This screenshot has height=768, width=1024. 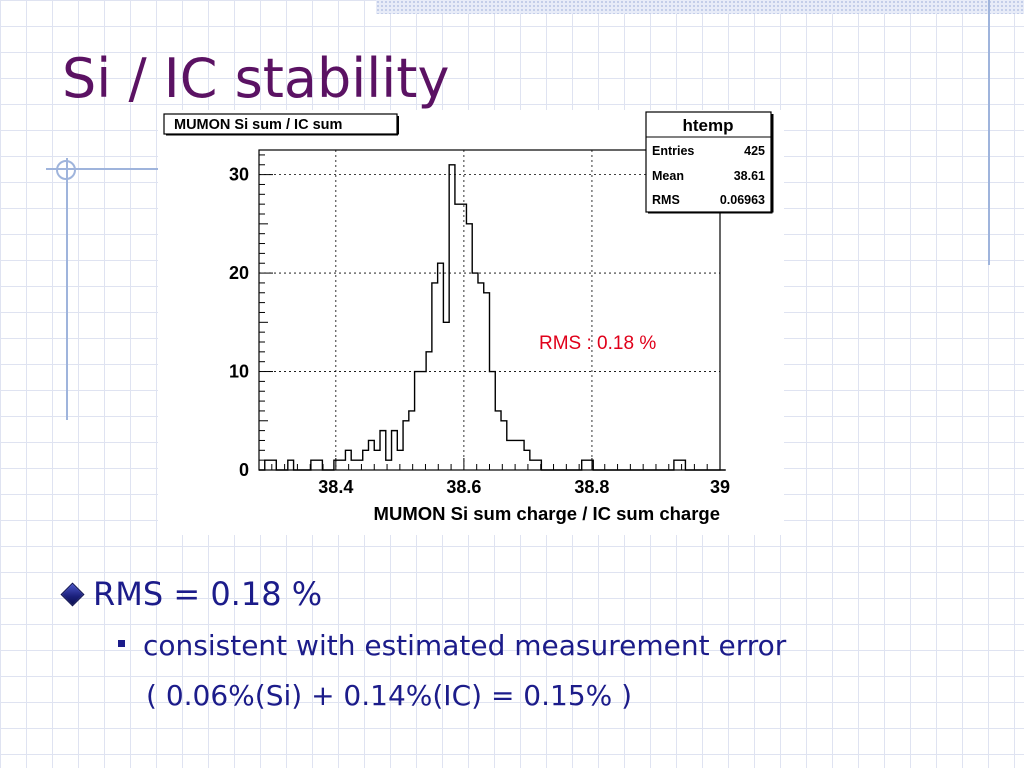 I want to click on chart-title-box: MUMON Si sum / IC sum, so click(x=281, y=124).